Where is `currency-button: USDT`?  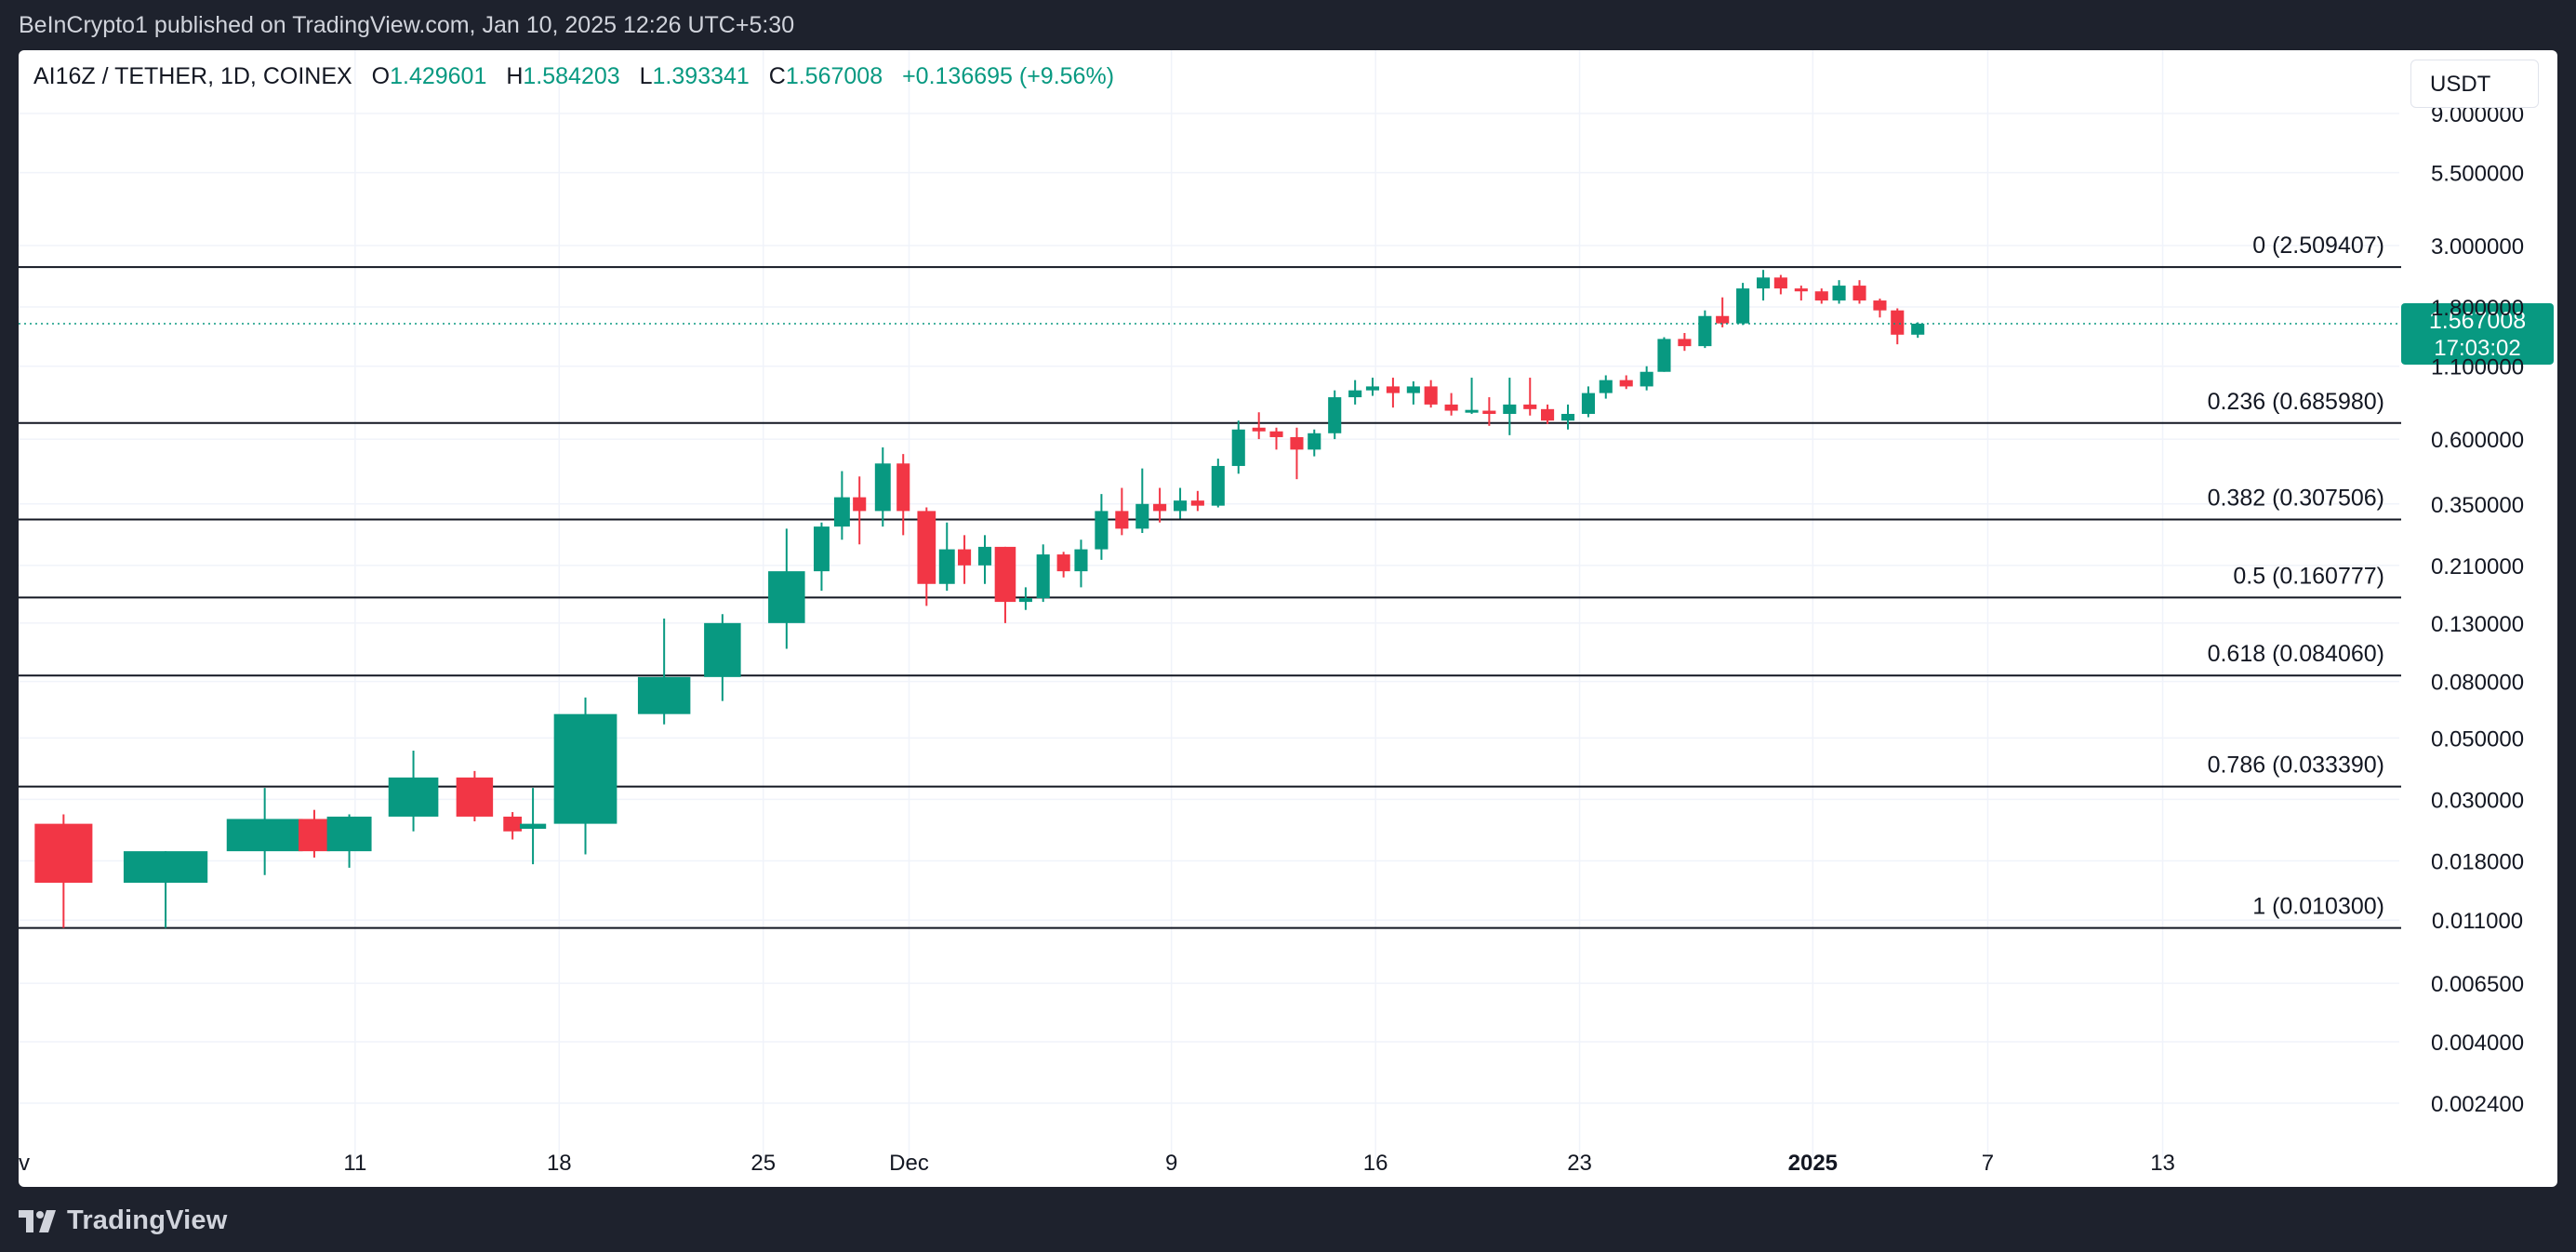
currency-button: USDT is located at coordinates (2474, 84).